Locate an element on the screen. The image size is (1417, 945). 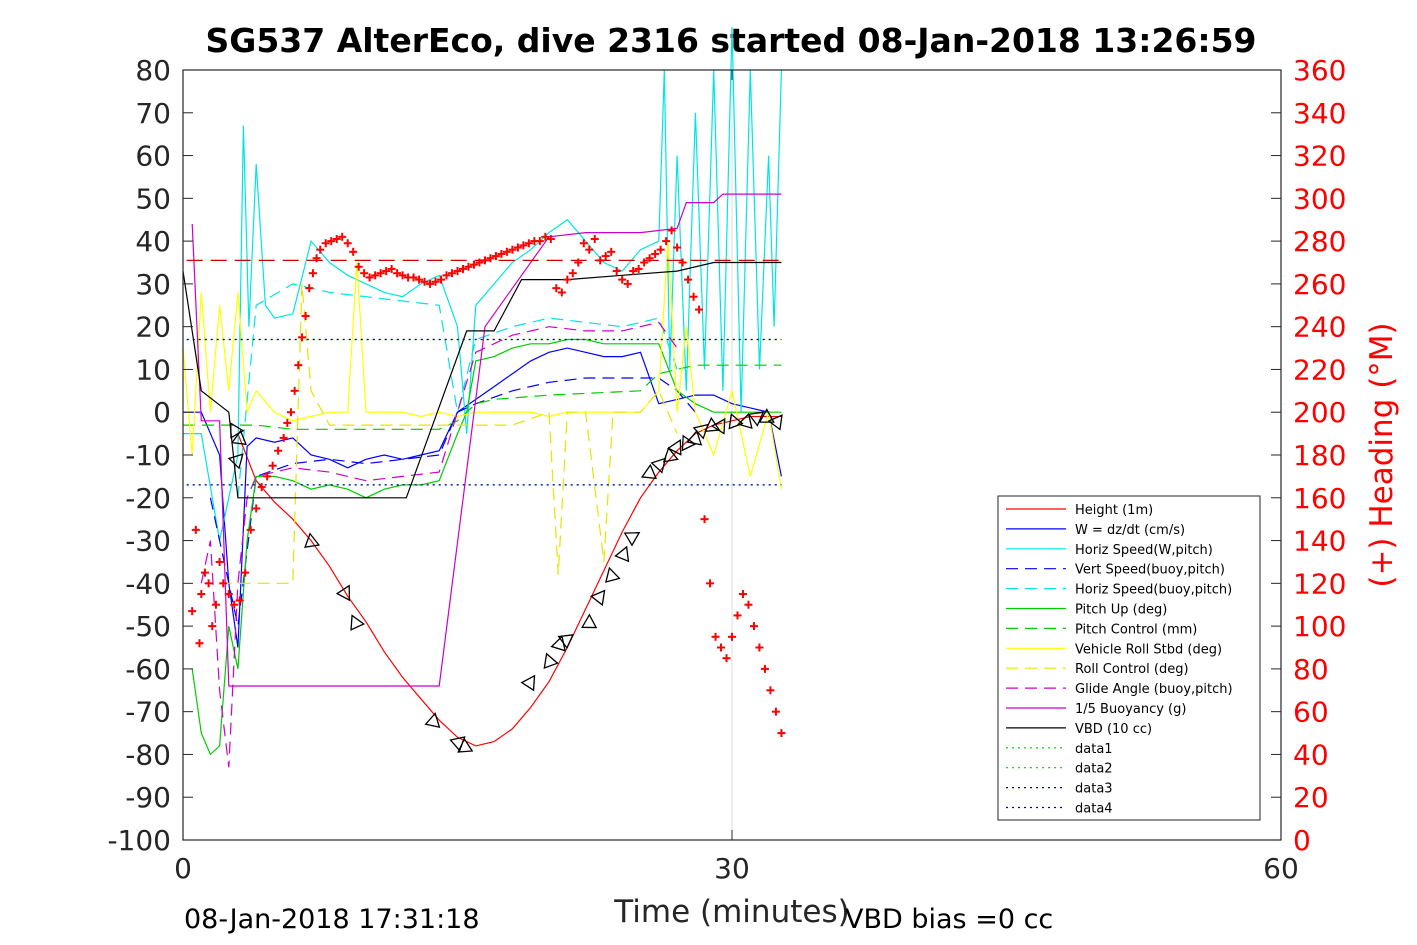
series-line-height-1m is located at coordinates (509, 581).